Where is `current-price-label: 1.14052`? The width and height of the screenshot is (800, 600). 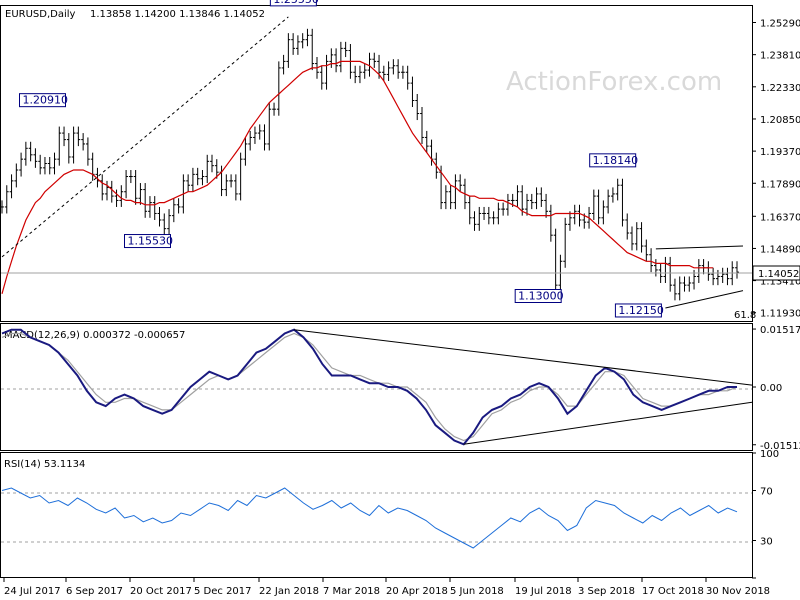
current-price-label: 1.14052 is located at coordinates (778, 274).